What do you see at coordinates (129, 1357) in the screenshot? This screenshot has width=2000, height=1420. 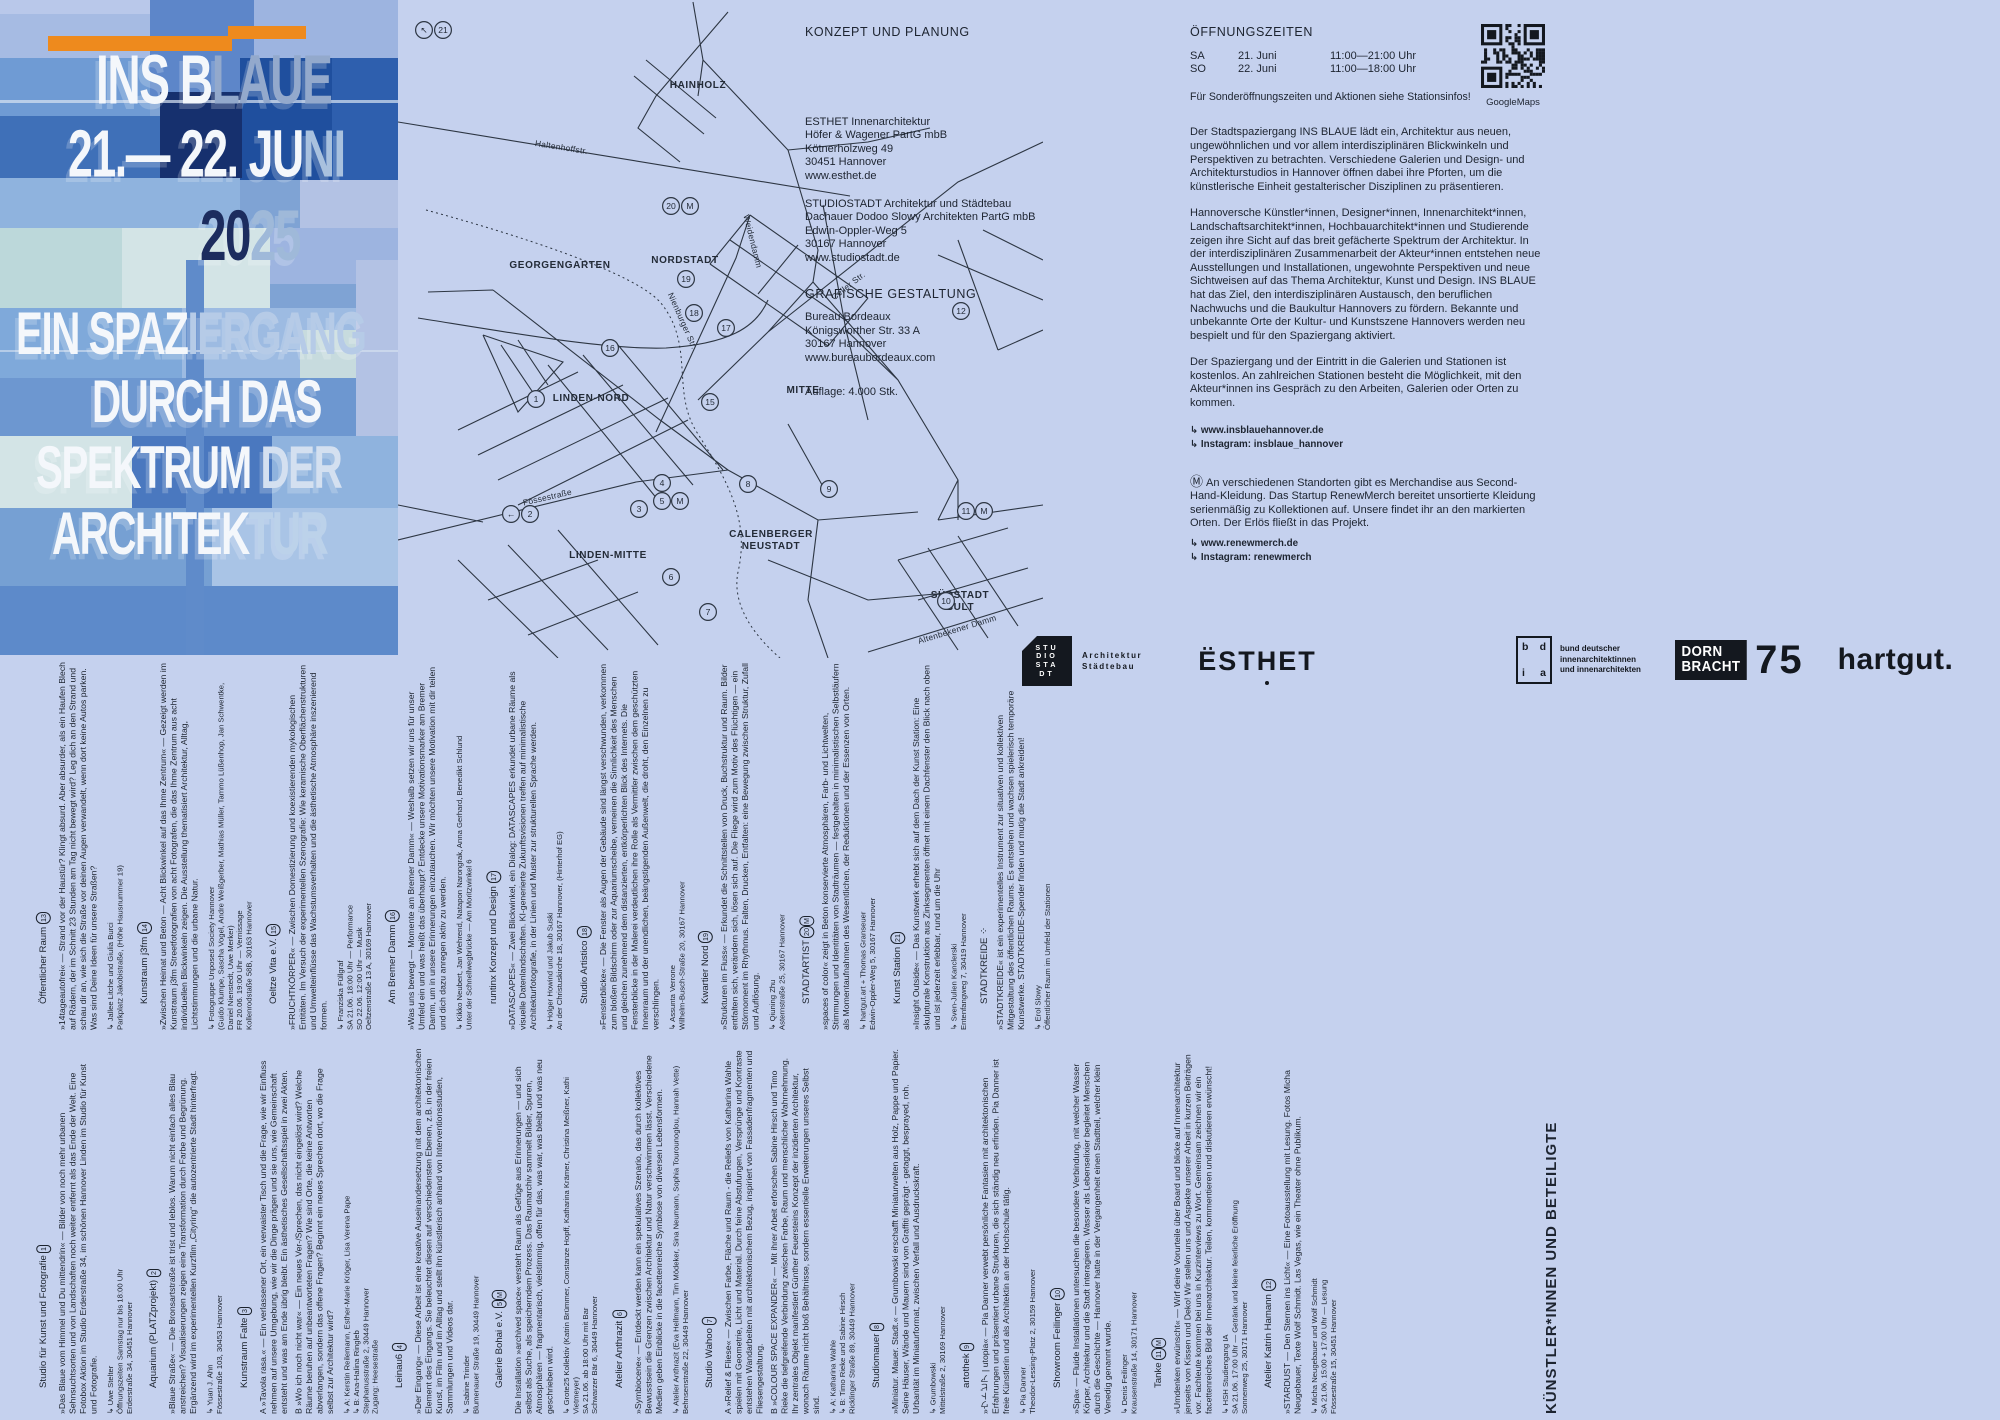 I see `credit-line: Erderstraße 34, 30451 Hannover` at bounding box center [129, 1357].